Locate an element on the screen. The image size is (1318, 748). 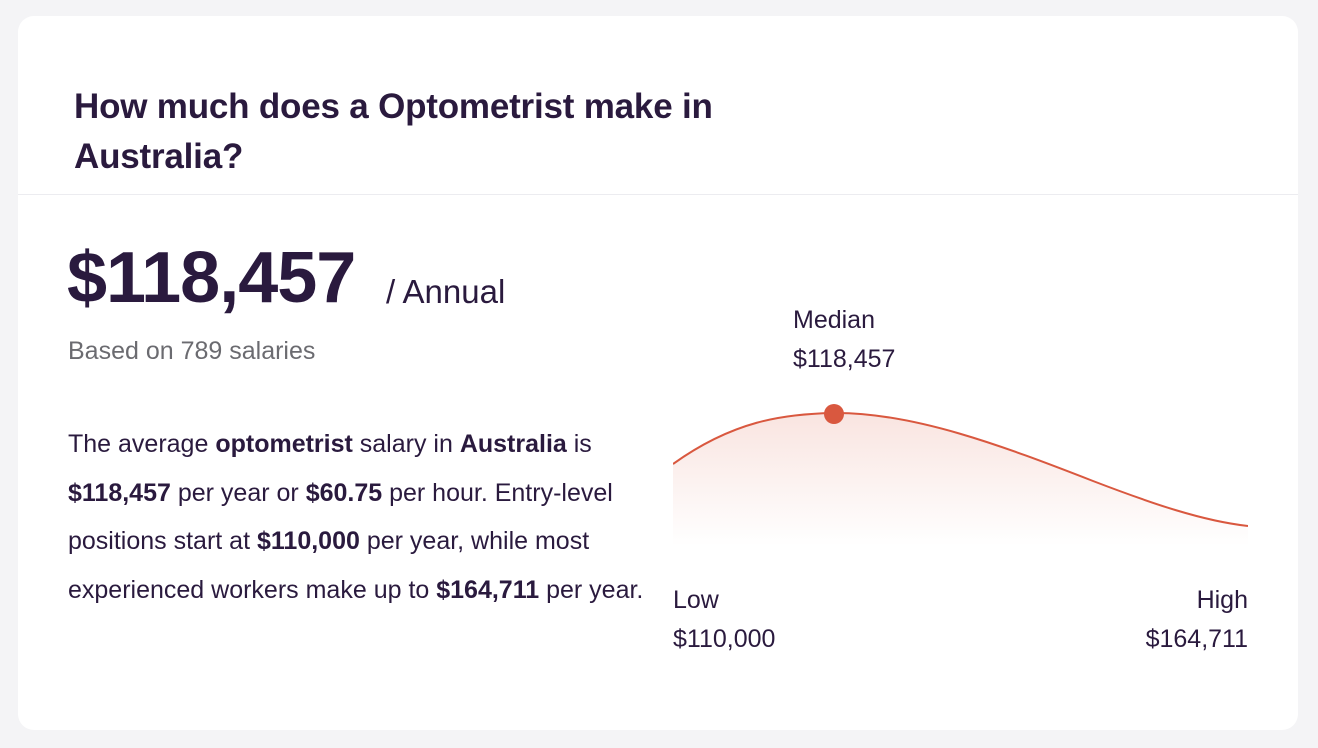
median-value: $118,457 is located at coordinates (844, 359).